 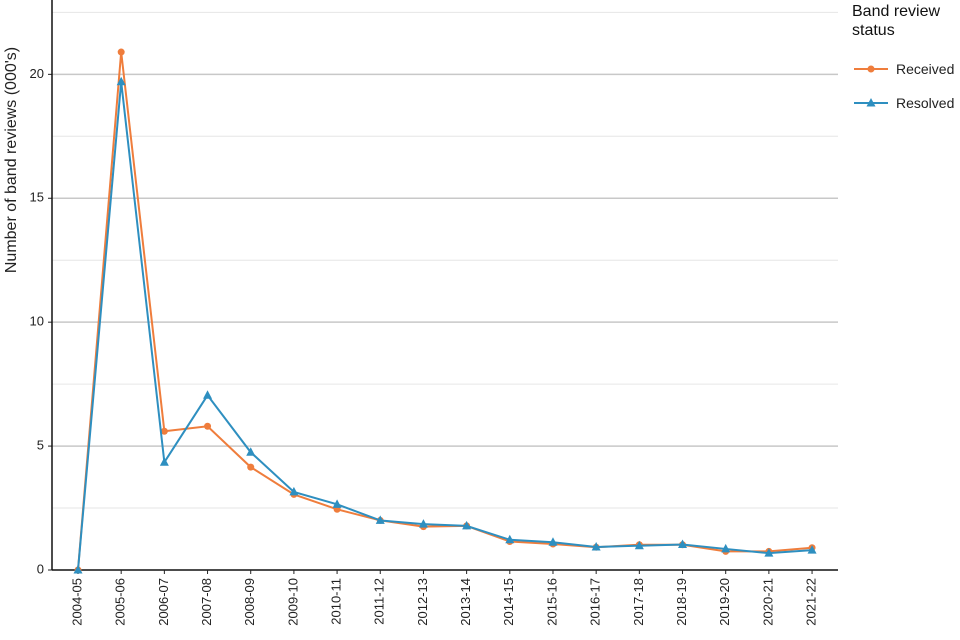 I want to click on legend-item: Resolved, so click(x=906, y=103).